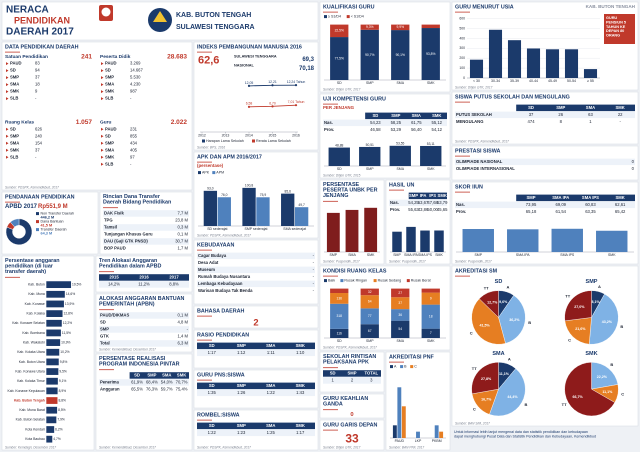 The image size is (640, 452). Describe the element at coordinates (58, 214) in the screenshot. I see `legend-label: Non Transfer Daerah` at that location.